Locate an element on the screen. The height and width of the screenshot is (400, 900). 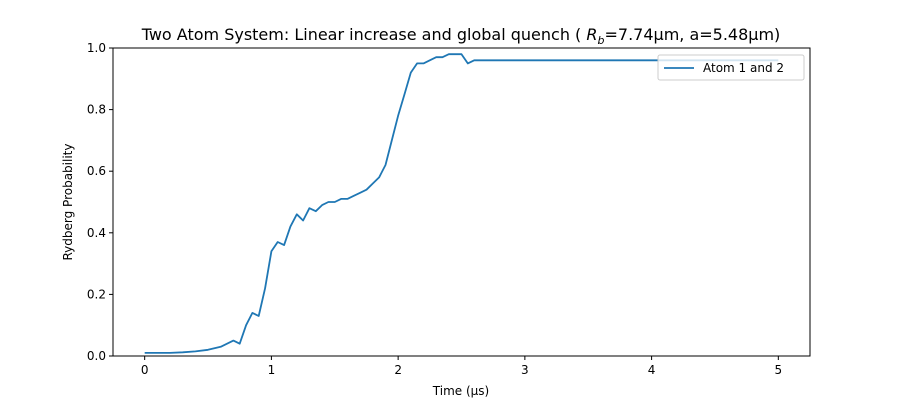
legend: Atom 1 and 2 is located at coordinates (731, 67).